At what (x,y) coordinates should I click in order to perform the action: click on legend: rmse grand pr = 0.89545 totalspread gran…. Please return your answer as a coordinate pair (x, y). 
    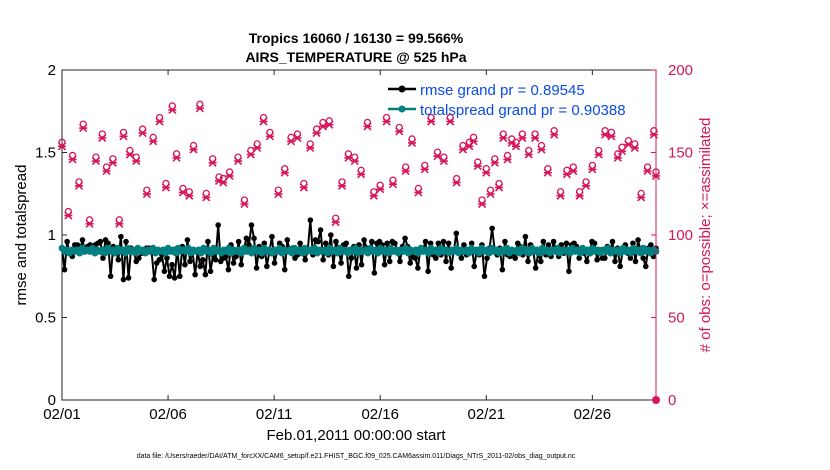
    Looking at the image, I should click on (507, 100).